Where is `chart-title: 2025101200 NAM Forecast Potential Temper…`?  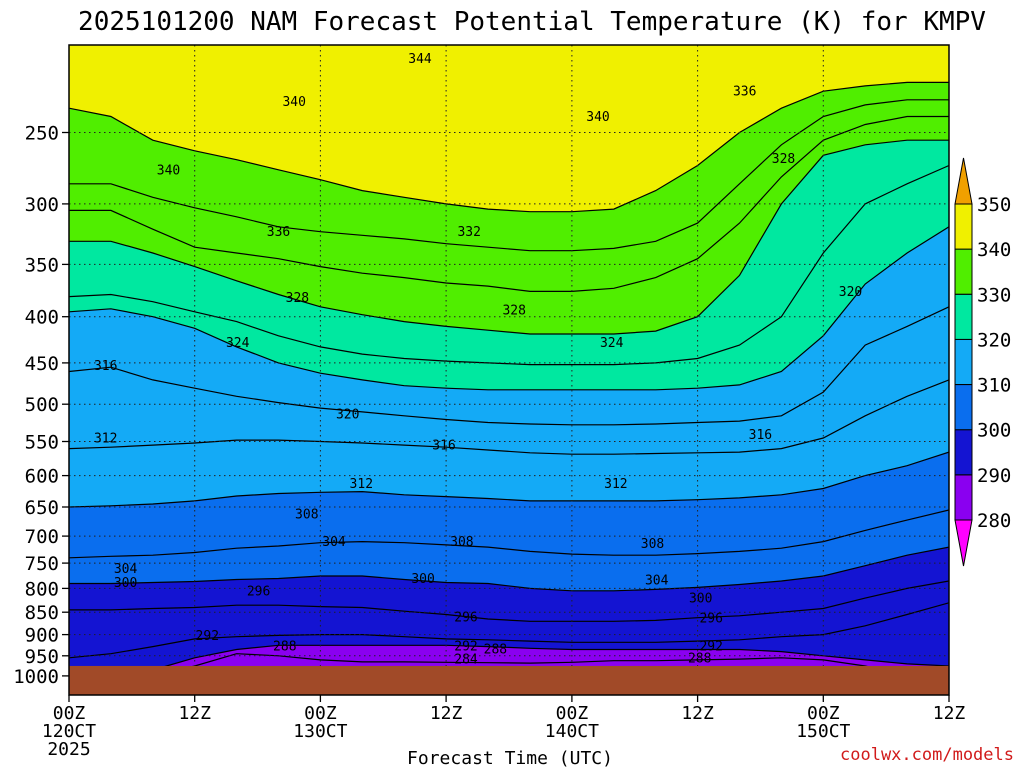
chart-title: 2025101200 NAM Forecast Potential Temper… is located at coordinates (532, 22).